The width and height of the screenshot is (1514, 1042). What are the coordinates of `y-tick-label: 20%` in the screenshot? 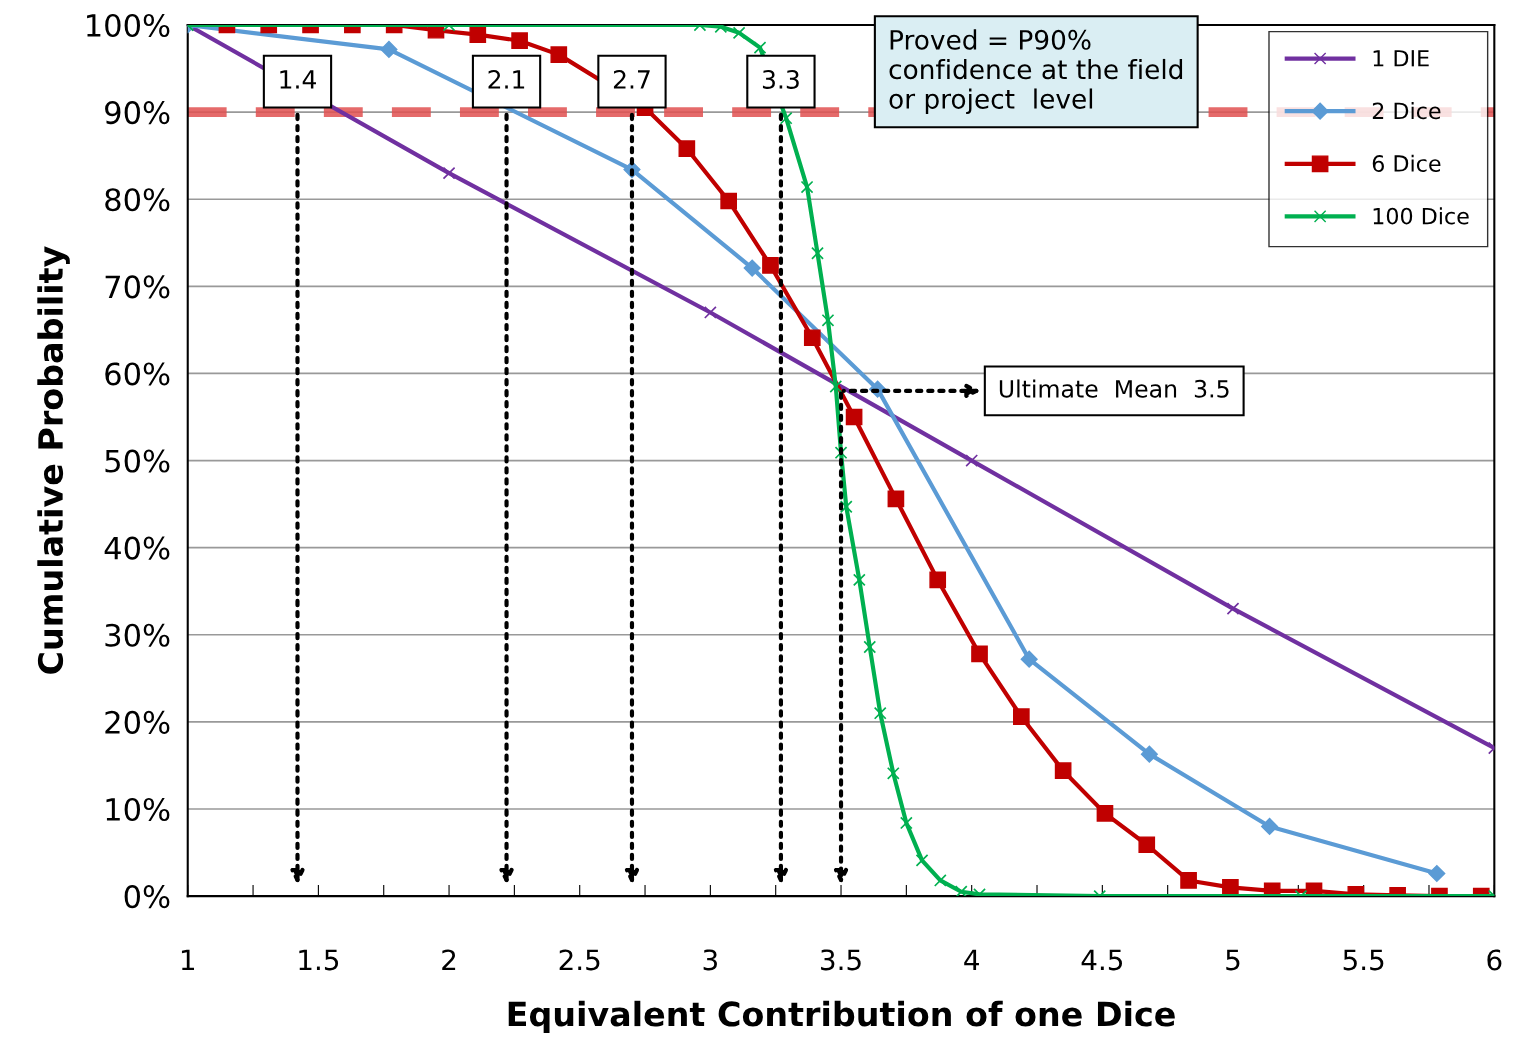 It's located at (137, 722).